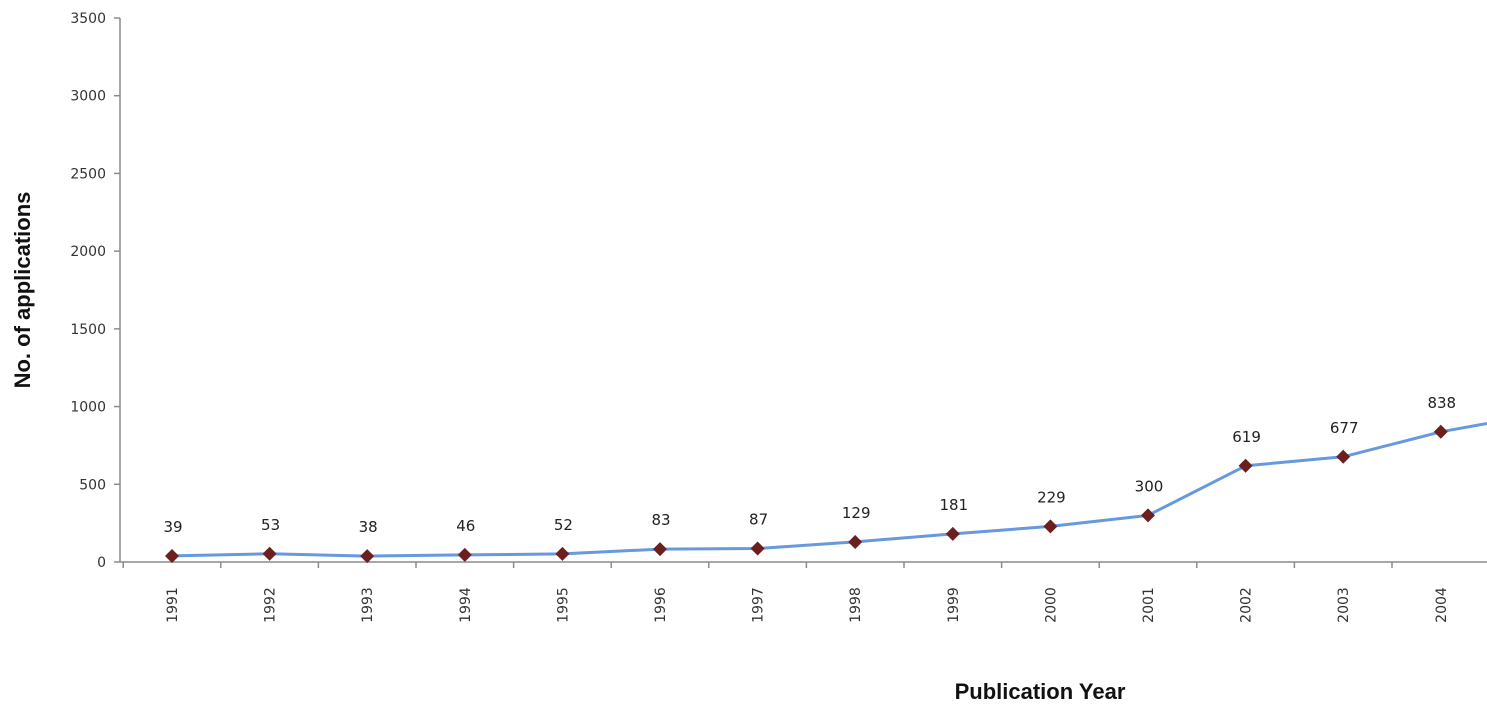 The height and width of the screenshot is (709, 1487). What do you see at coordinates (271, 605) in the screenshot?
I see `x-tick-label: 1992` at bounding box center [271, 605].